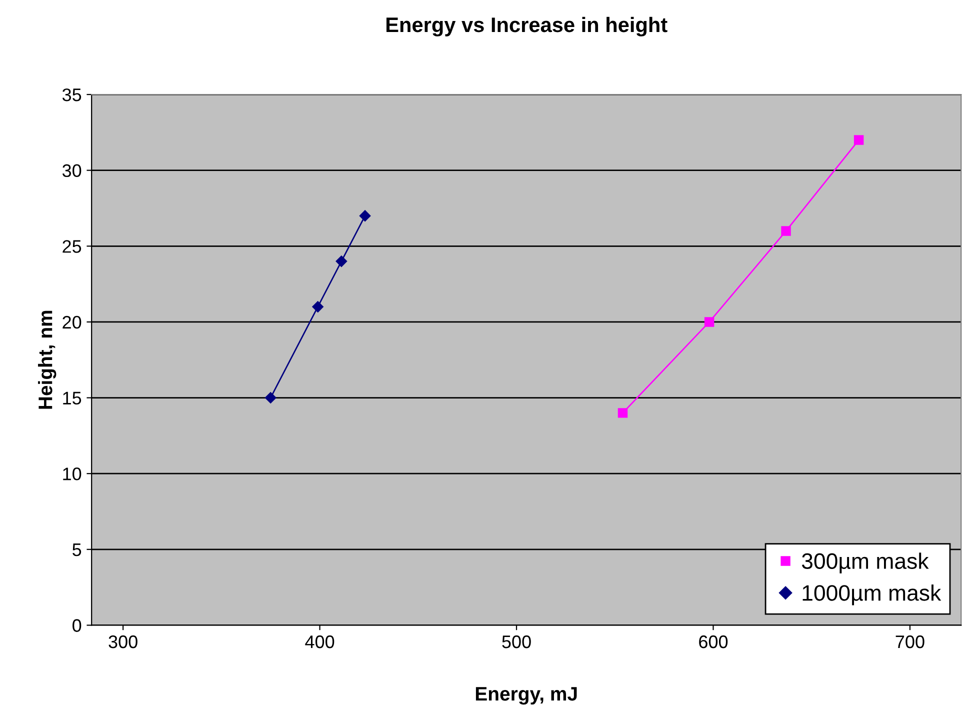 The image size is (964, 727). I want to click on y-tick-label: 25, so click(72, 246).